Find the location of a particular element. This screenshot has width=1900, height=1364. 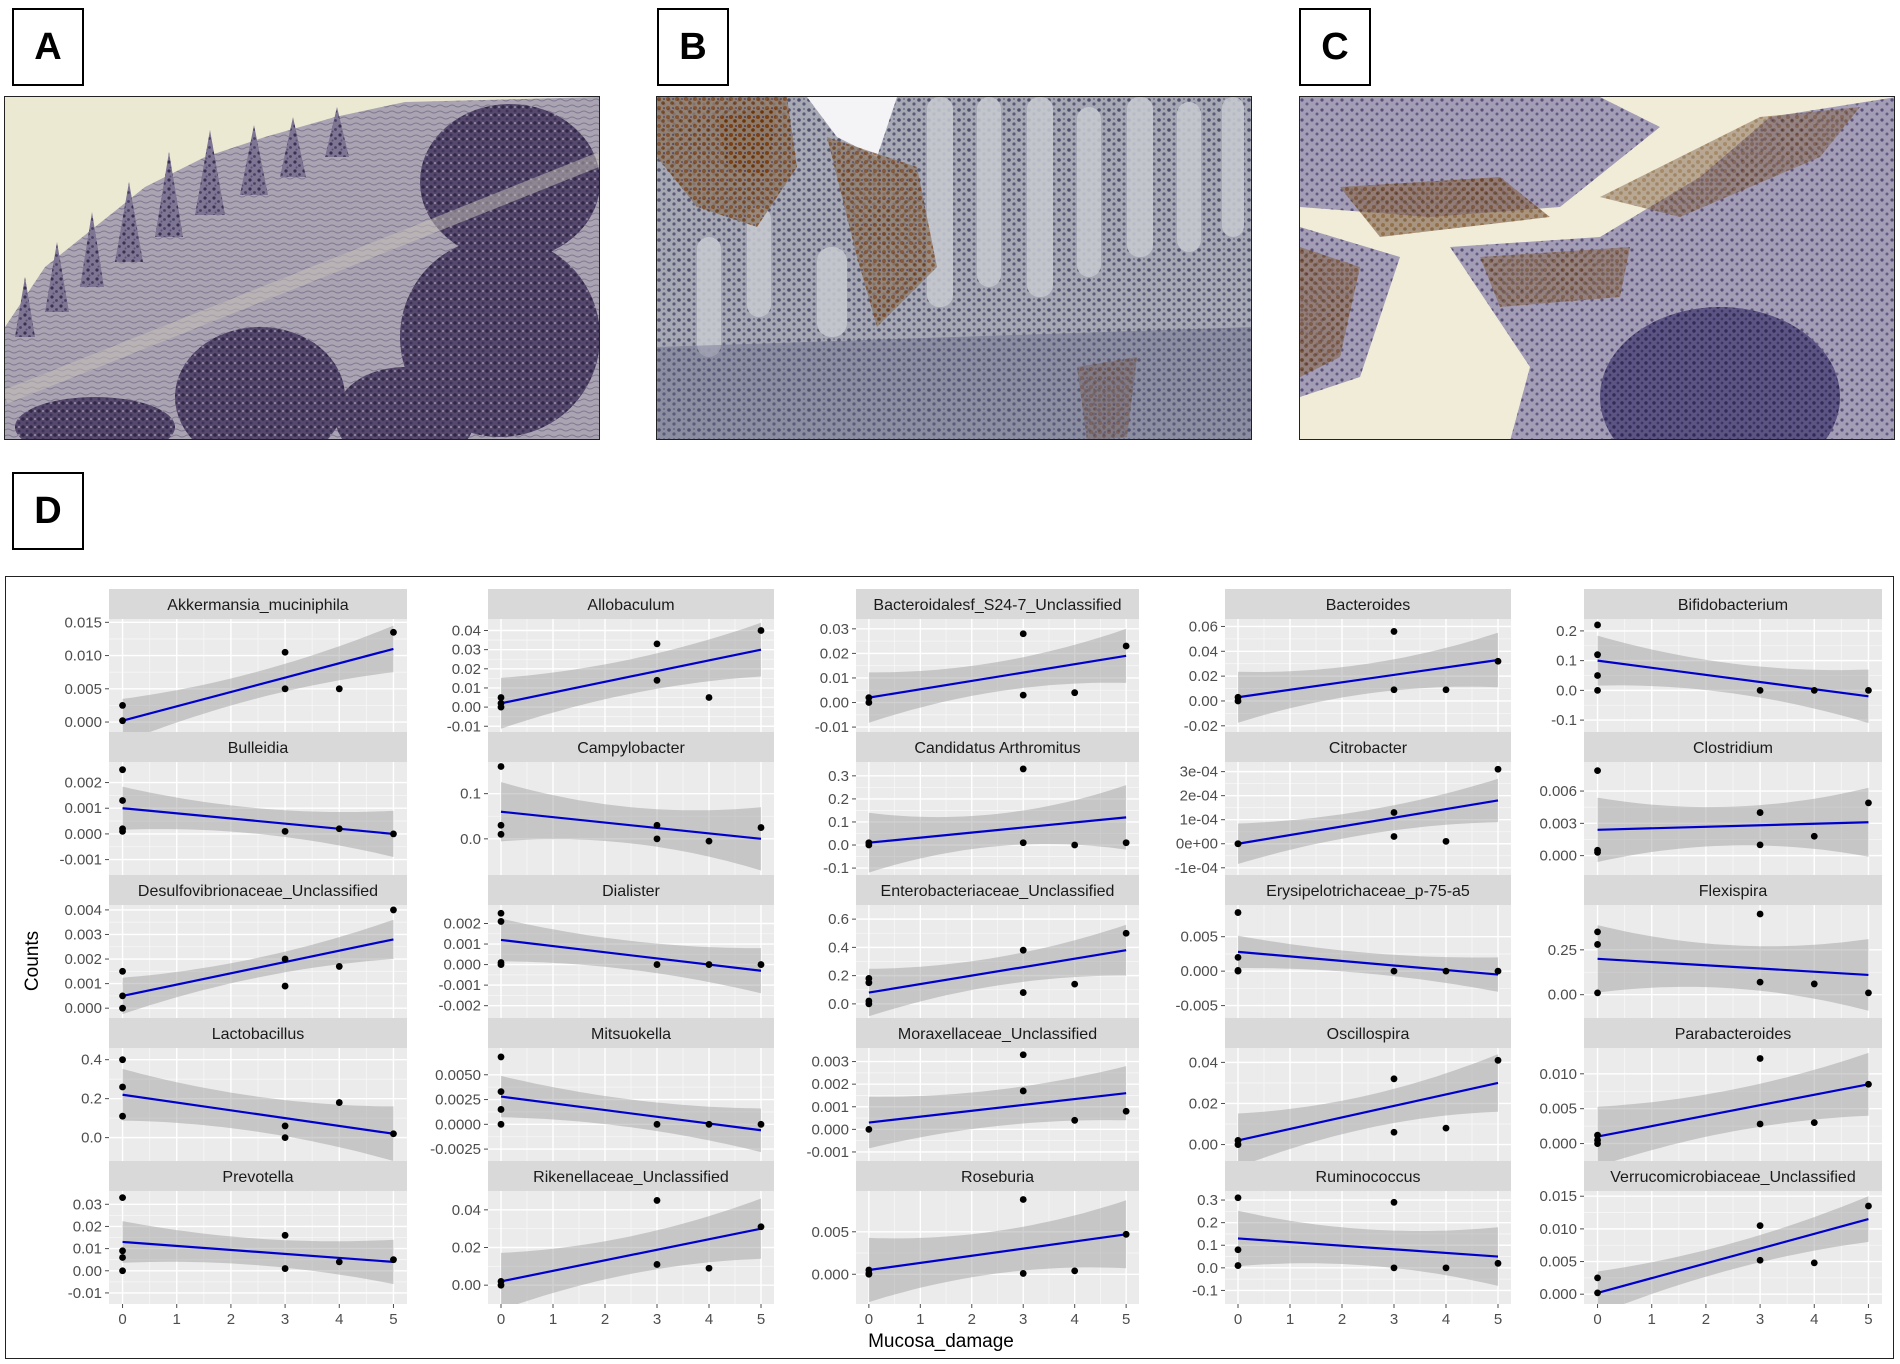

x-tick-label: 2 is located at coordinates (605, 1319).